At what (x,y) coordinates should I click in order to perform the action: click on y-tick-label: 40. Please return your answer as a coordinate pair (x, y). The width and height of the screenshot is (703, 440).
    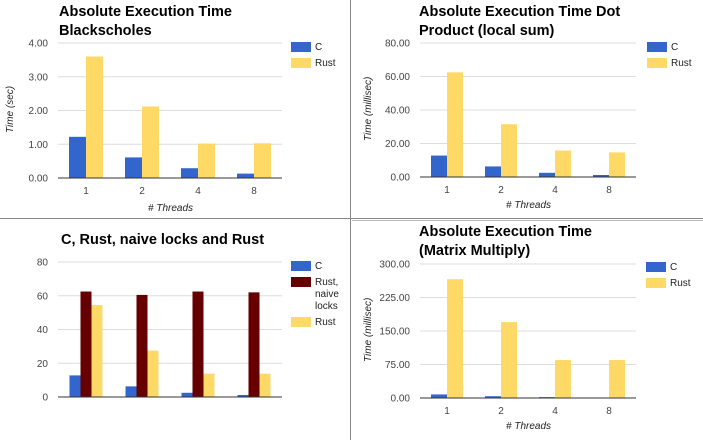
    Looking at the image, I should click on (43, 330).